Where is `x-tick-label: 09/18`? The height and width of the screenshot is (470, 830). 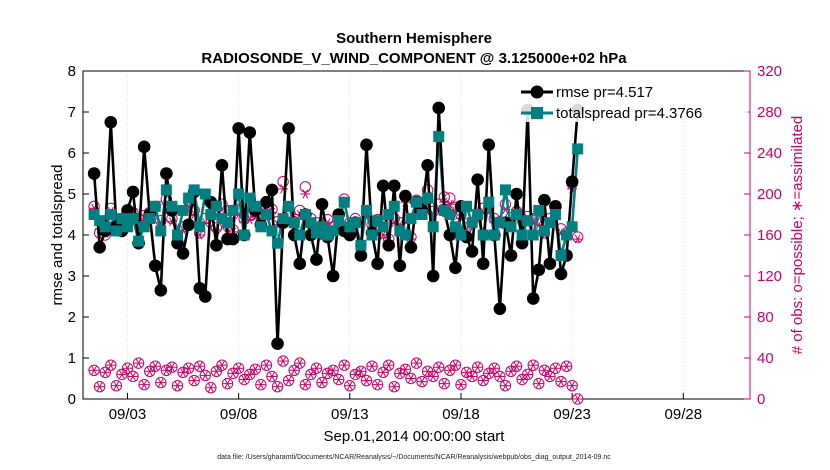 x-tick-label: 09/18 is located at coordinates (461, 414).